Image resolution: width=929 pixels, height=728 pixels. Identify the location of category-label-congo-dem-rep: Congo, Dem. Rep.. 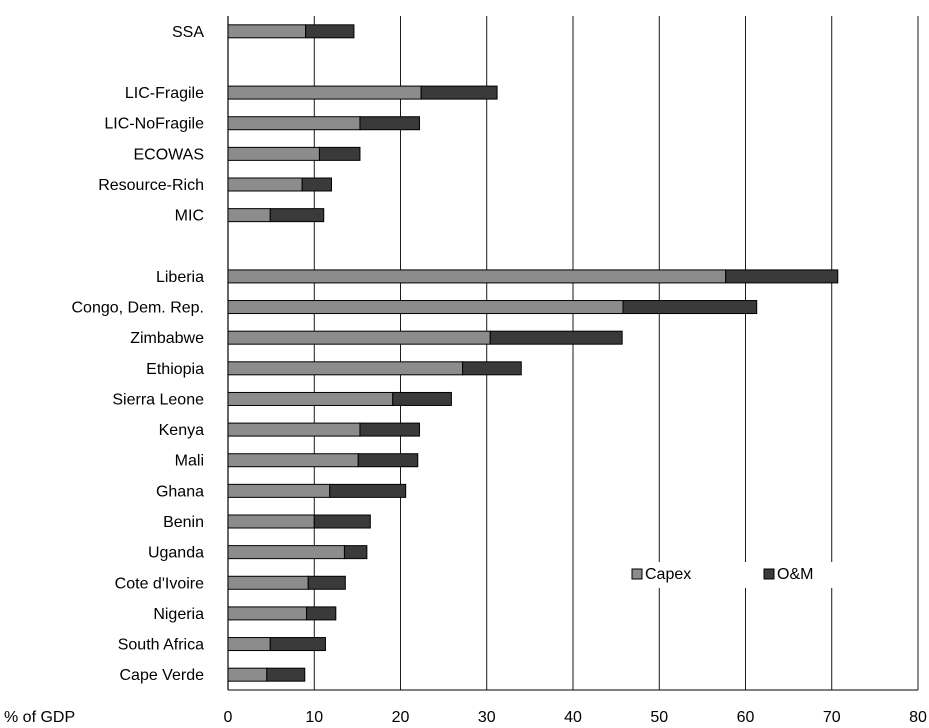
(137, 308).